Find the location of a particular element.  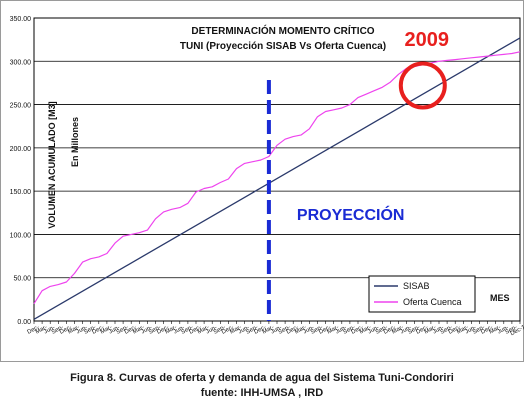

y-tick-label: 250.00 is located at coordinates (21, 106).